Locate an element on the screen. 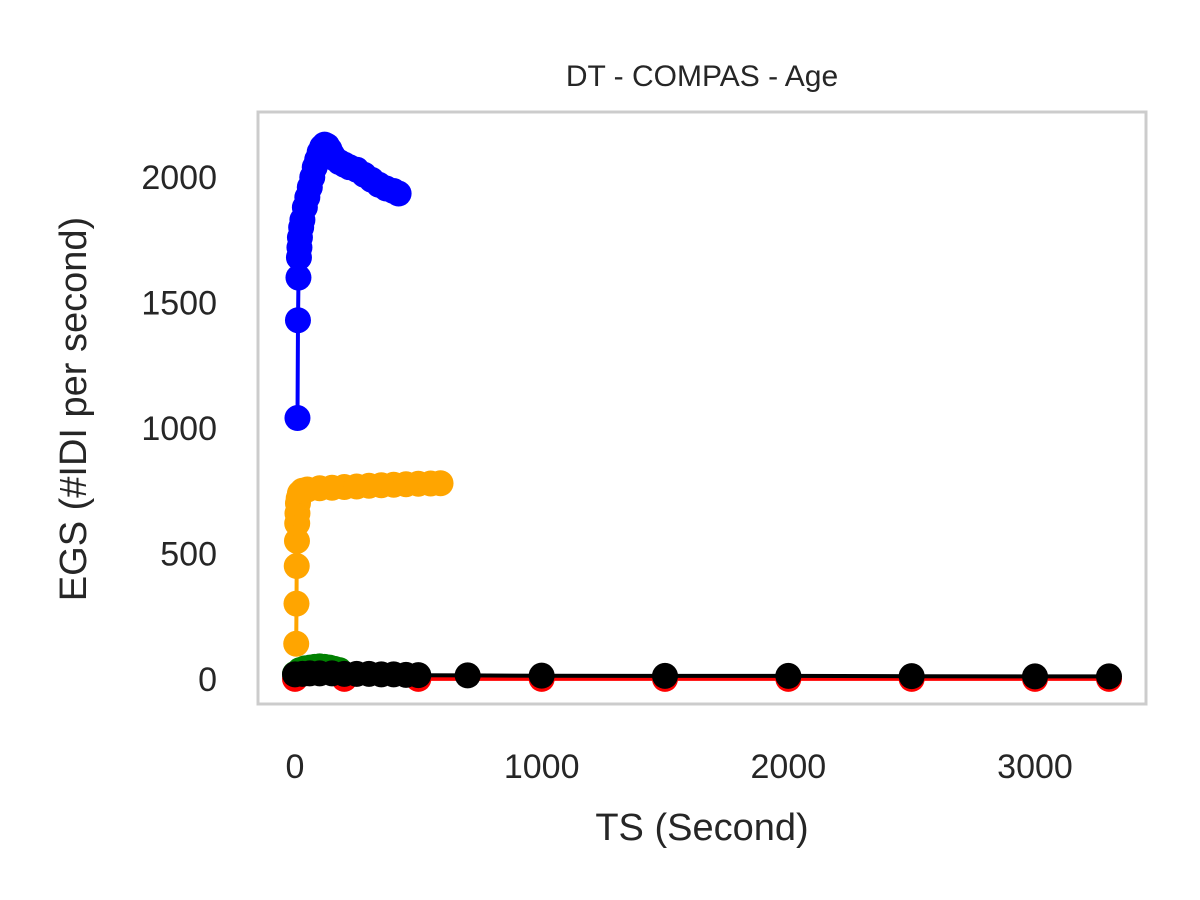 The image size is (1200, 900). y-tick-label: 1500 is located at coordinates (179, 304).